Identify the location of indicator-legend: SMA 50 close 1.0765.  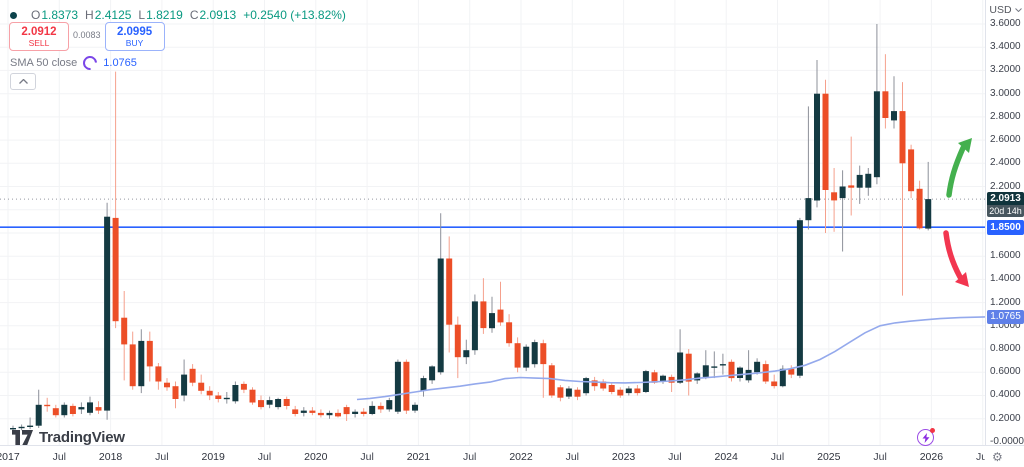
(73, 63).